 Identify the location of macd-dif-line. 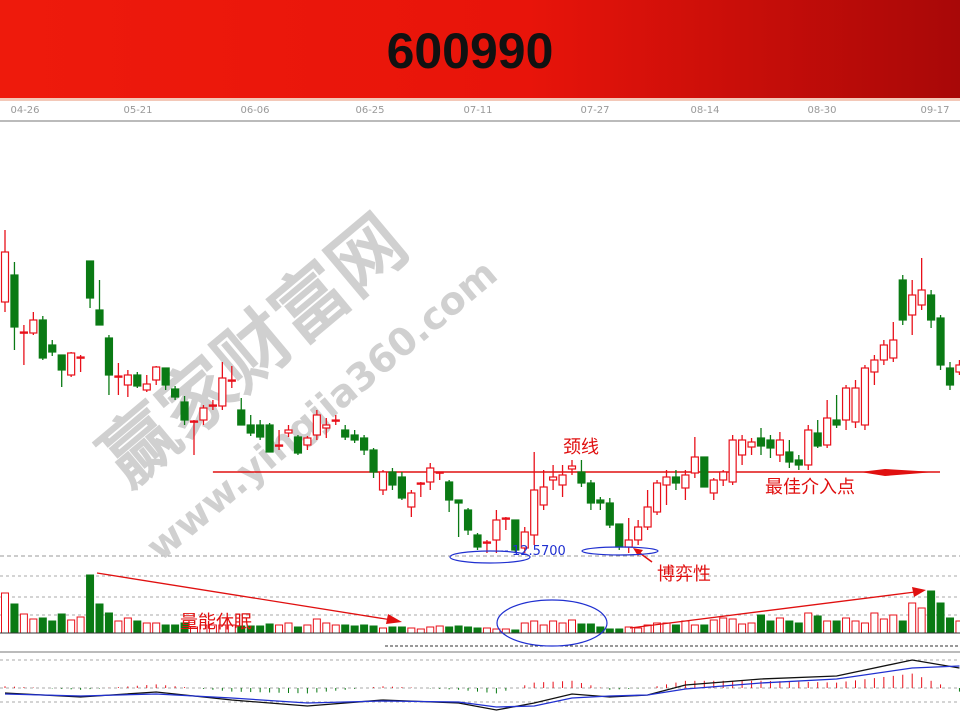
(482, 685).